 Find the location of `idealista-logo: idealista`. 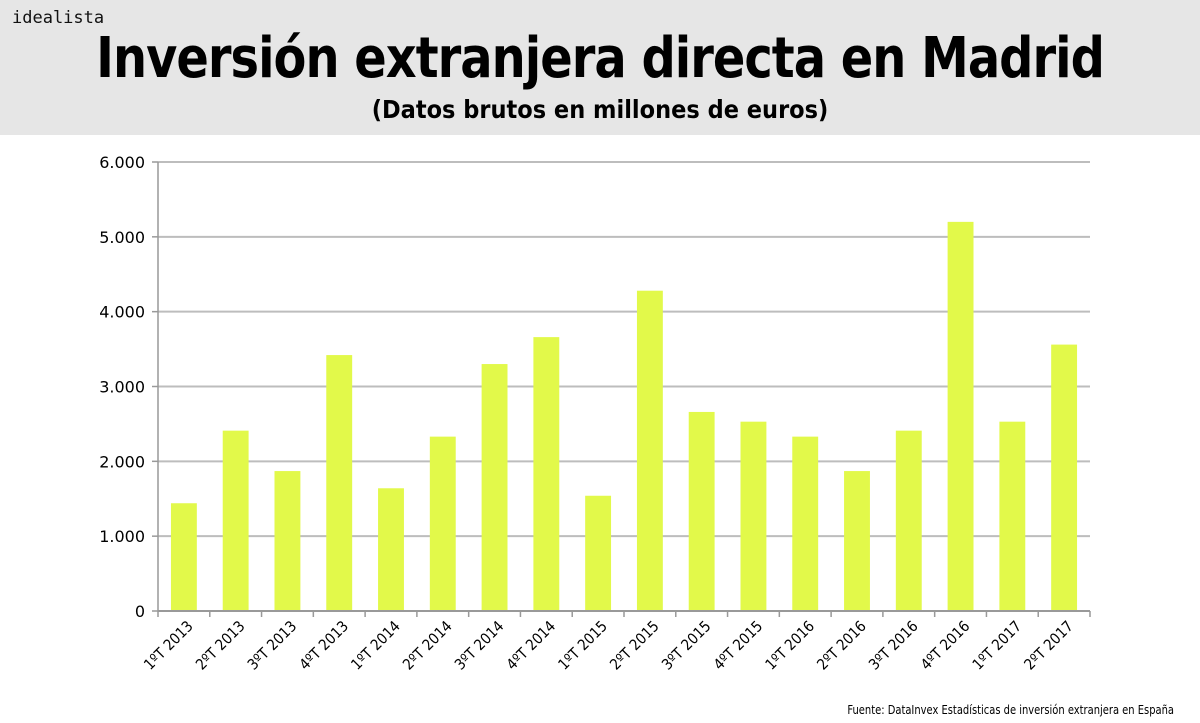

idealista-logo: idealista is located at coordinates (58, 18).